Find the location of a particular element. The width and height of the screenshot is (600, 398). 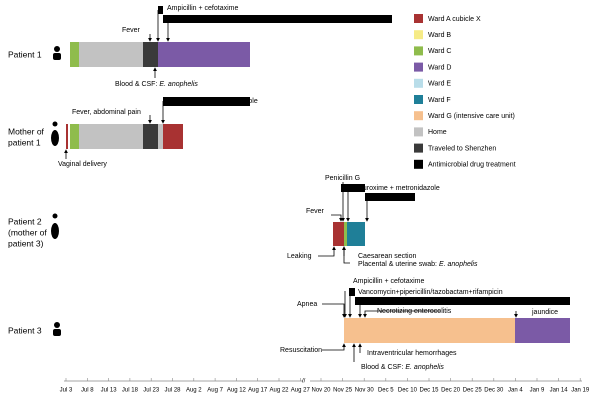

legend-label: Antimicrobial drug treatment is located at coordinates (472, 165).